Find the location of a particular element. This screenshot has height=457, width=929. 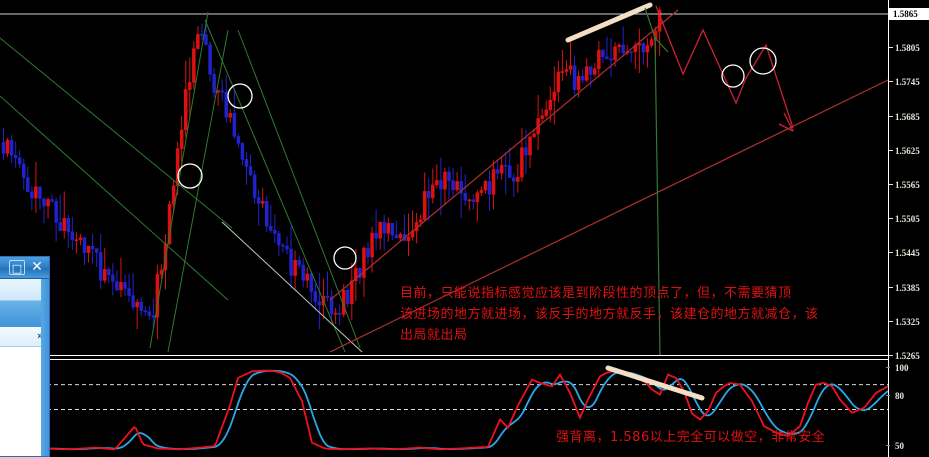

oscillator-tick-label: 50 is located at coordinates (907, 446).